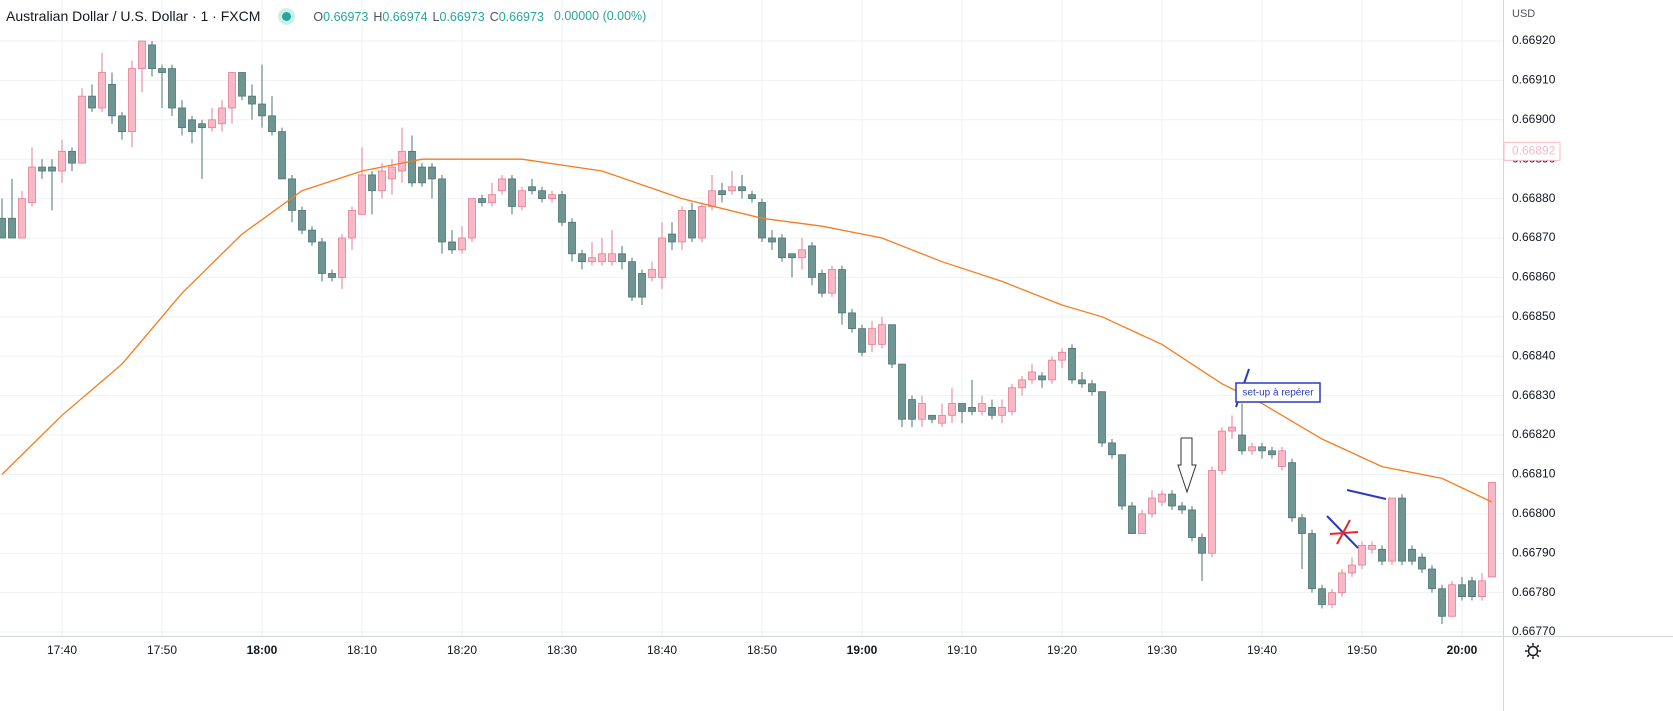  I want to click on ohlc-key: O, so click(318, 17).